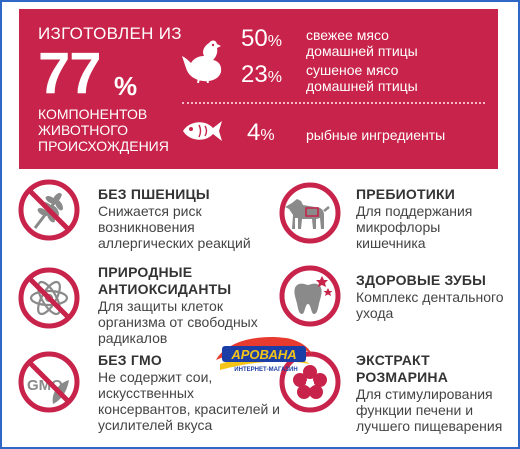  Describe the element at coordinates (402, 368) in the screenshot. I see `feature-title: ЭКСТРАКТ РОЗМАРИНА` at that location.